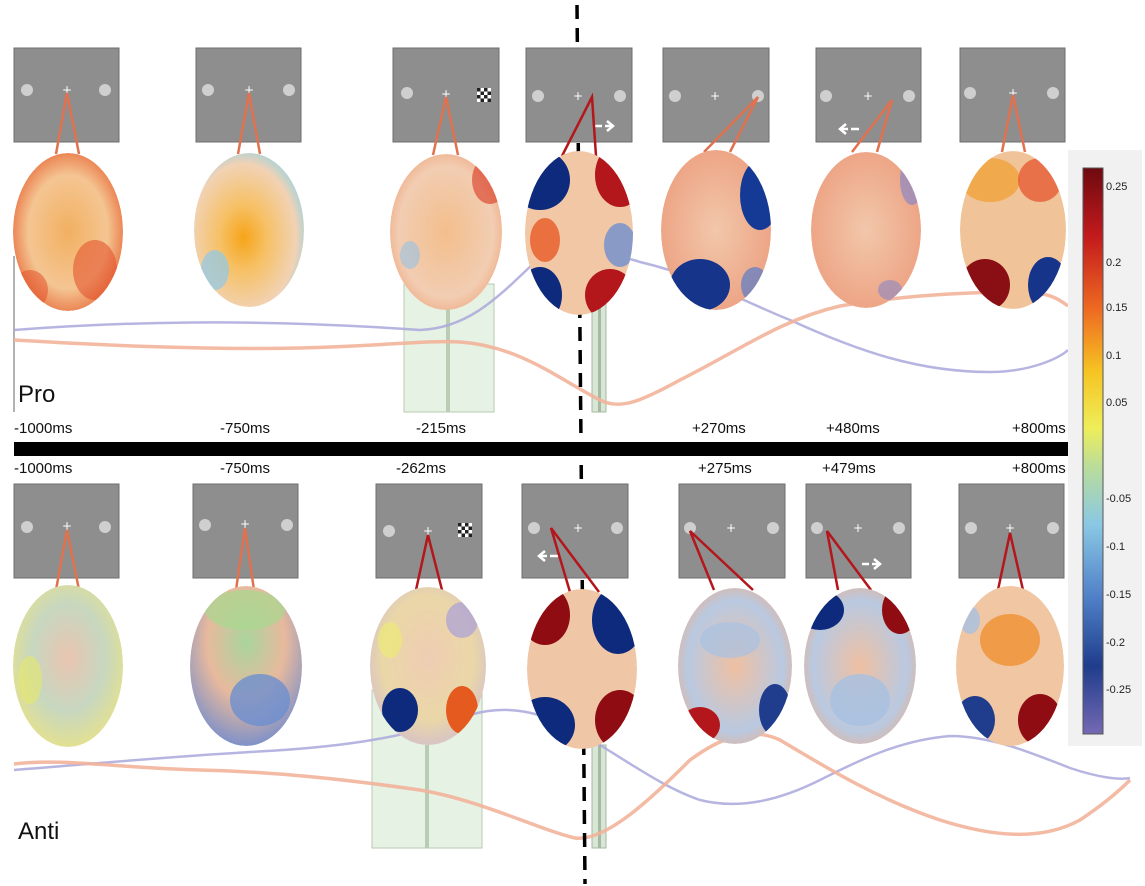 The height and width of the screenshot is (886, 1145). What do you see at coordinates (1039, 468) in the screenshot?
I see `anti-time-label: +800ms` at bounding box center [1039, 468].